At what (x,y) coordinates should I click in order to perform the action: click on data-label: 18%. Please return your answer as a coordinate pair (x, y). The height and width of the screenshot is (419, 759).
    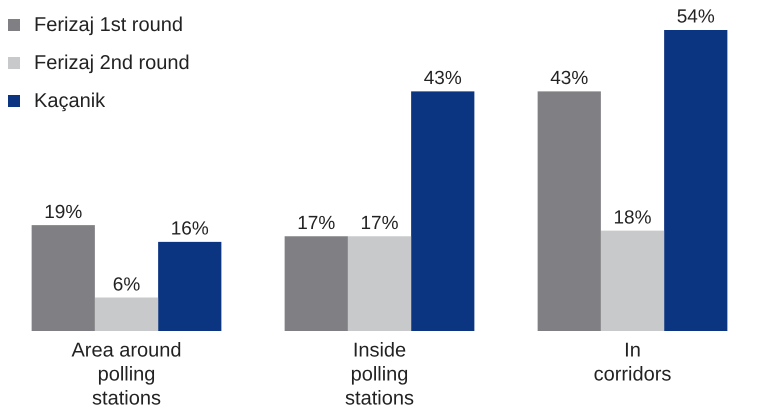
    Looking at the image, I should click on (632, 217).